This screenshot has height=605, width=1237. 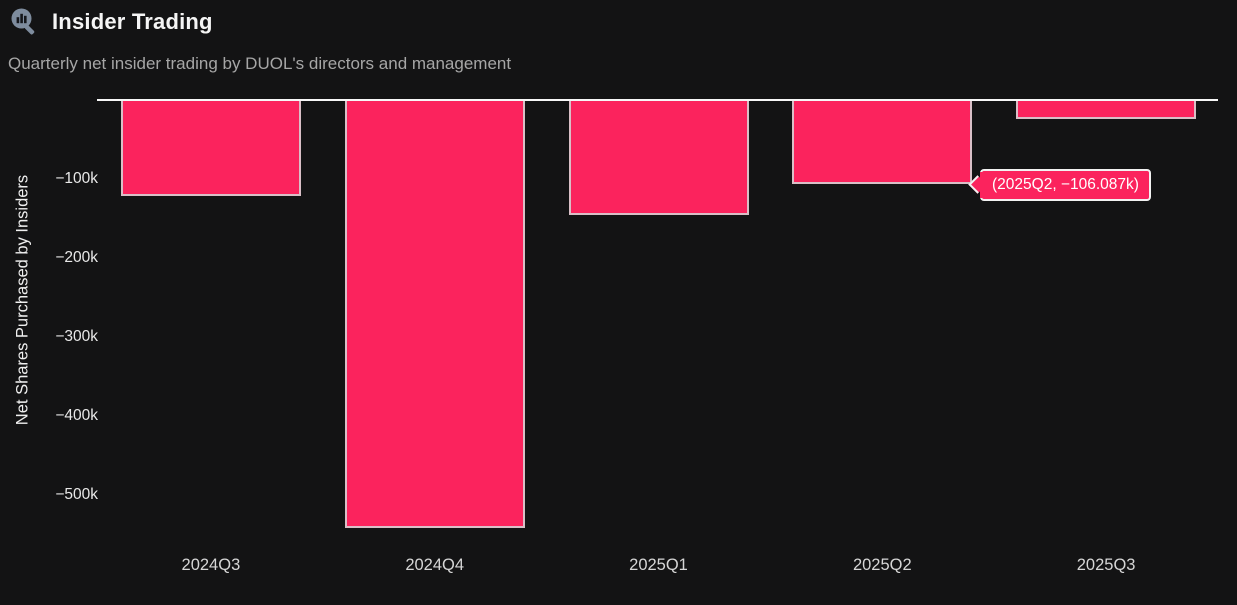 What do you see at coordinates (882, 565) in the screenshot?
I see `x-axis-label-2025Q2: 2025Q2` at bounding box center [882, 565].